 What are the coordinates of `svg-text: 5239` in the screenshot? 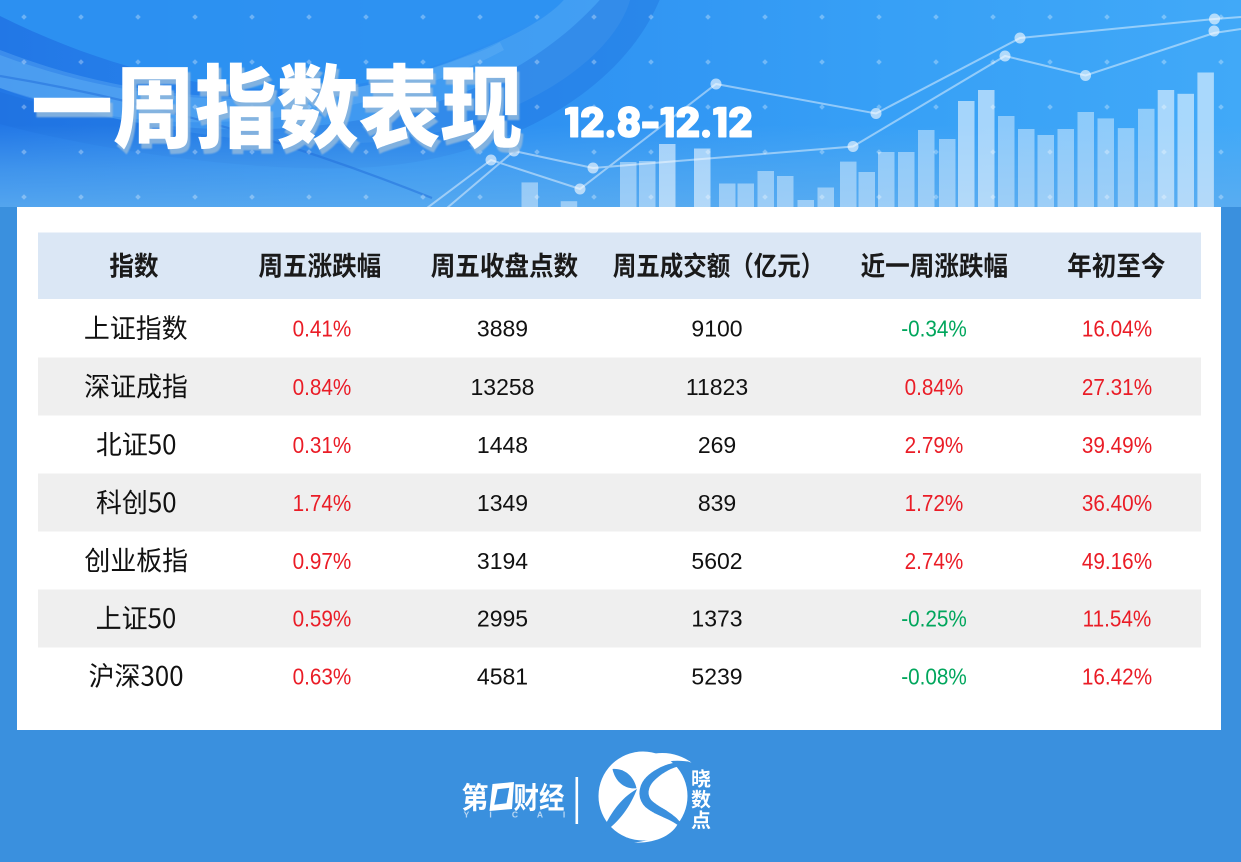 It's located at (716, 676).